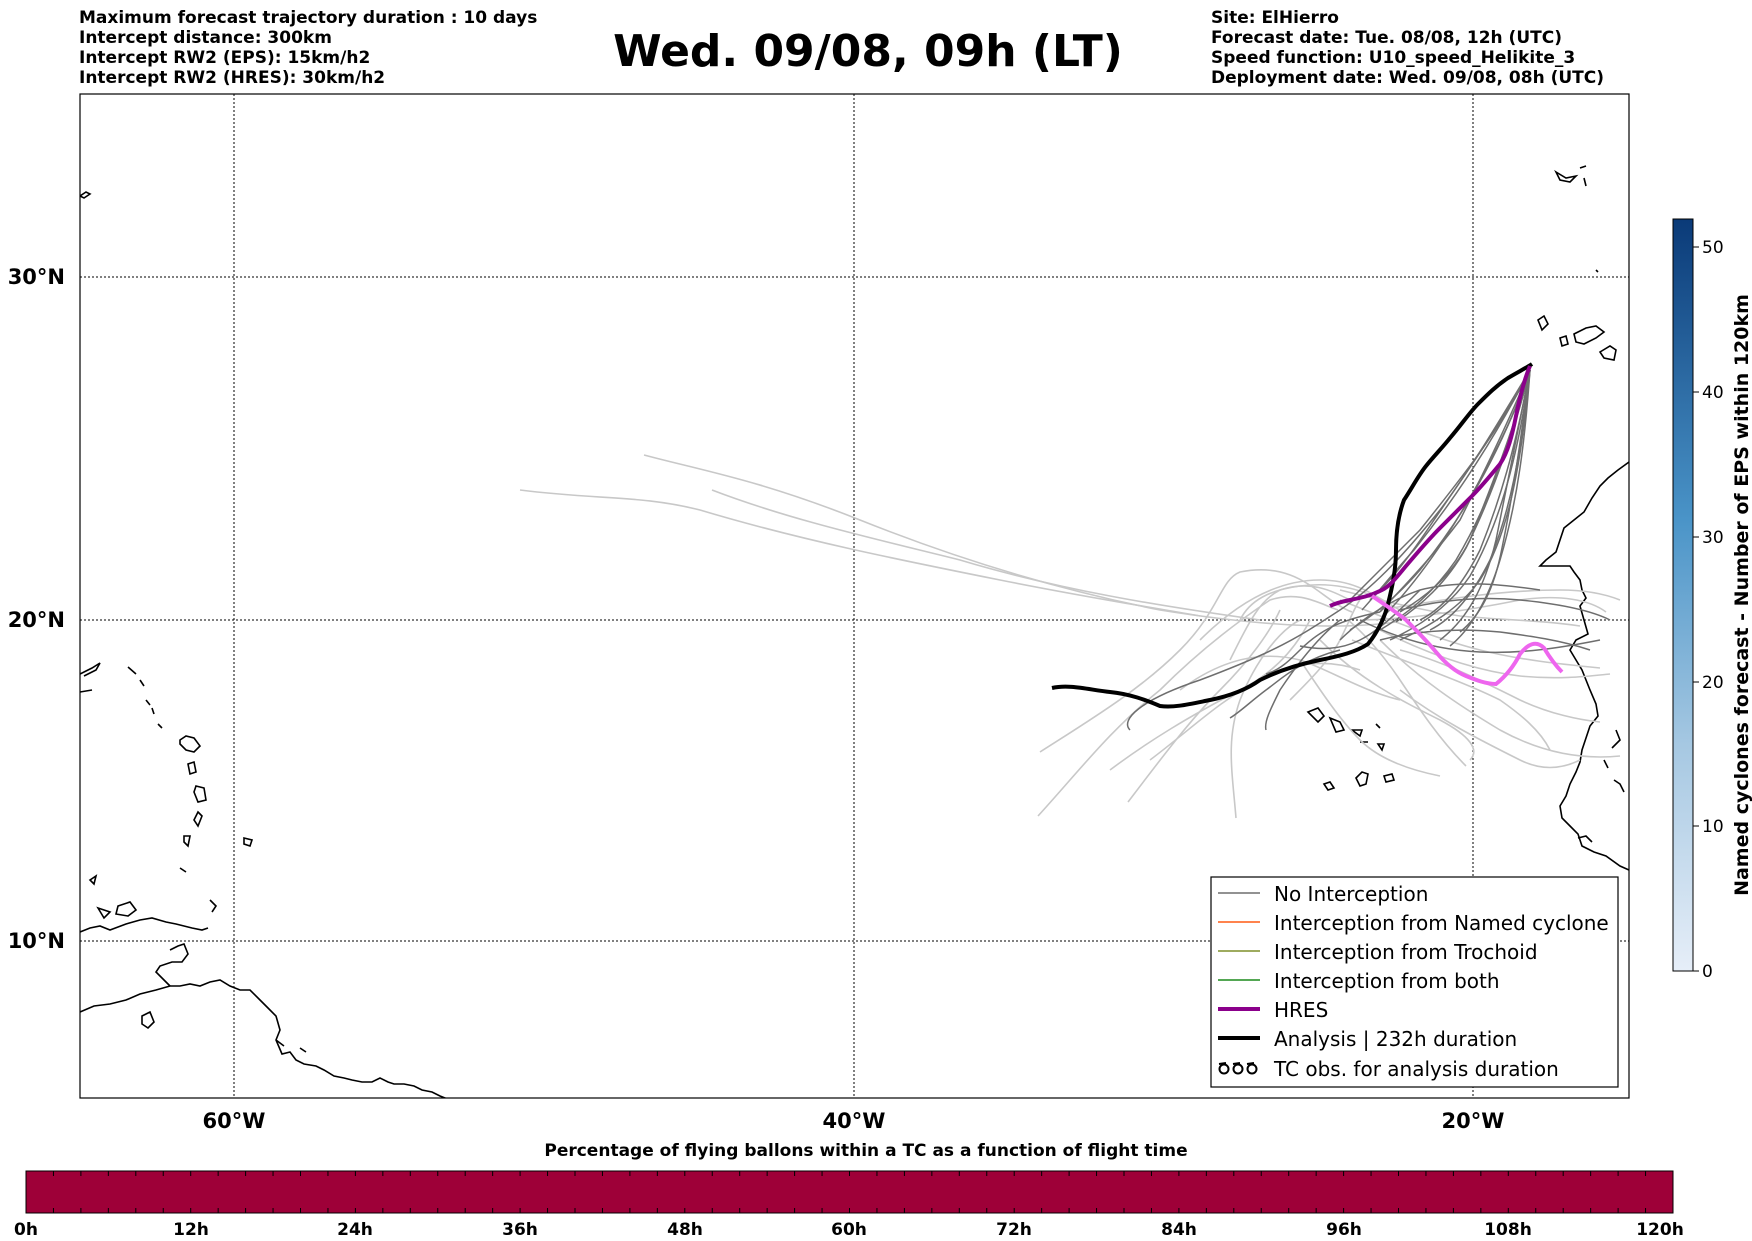  What do you see at coordinates (248, 842) in the screenshot?
I see `coast-barbados` at bounding box center [248, 842].